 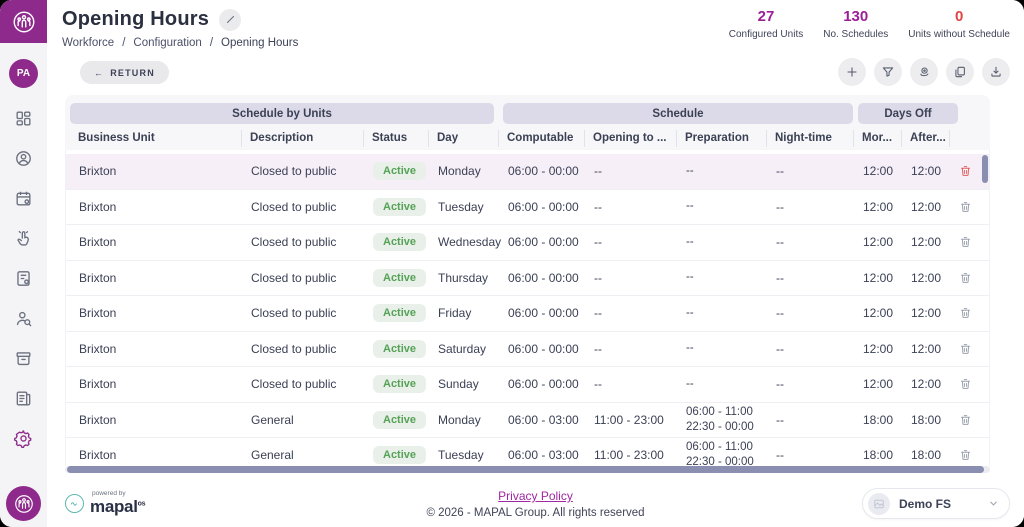 What do you see at coordinates (888, 72) in the screenshot?
I see `filter-button` at bounding box center [888, 72].